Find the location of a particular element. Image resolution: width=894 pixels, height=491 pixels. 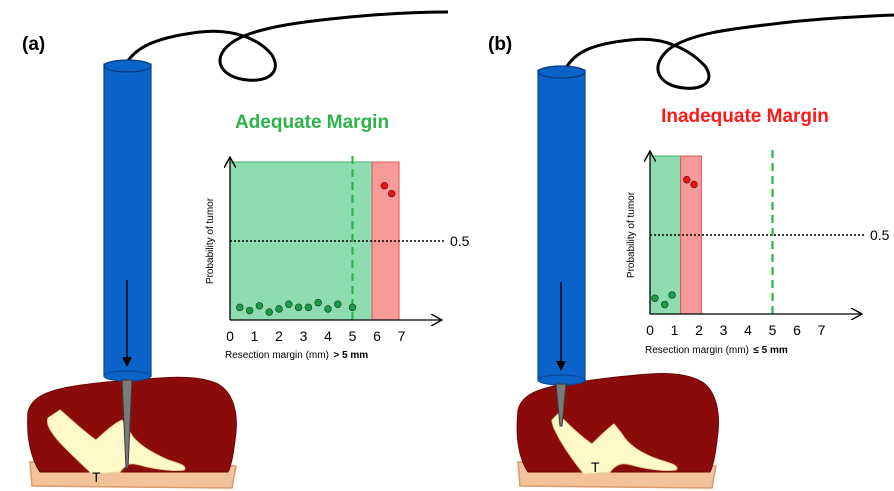

panel-b-x-axis-title: Resection margin (mm) ≤ 5 mm is located at coordinates (716, 348).